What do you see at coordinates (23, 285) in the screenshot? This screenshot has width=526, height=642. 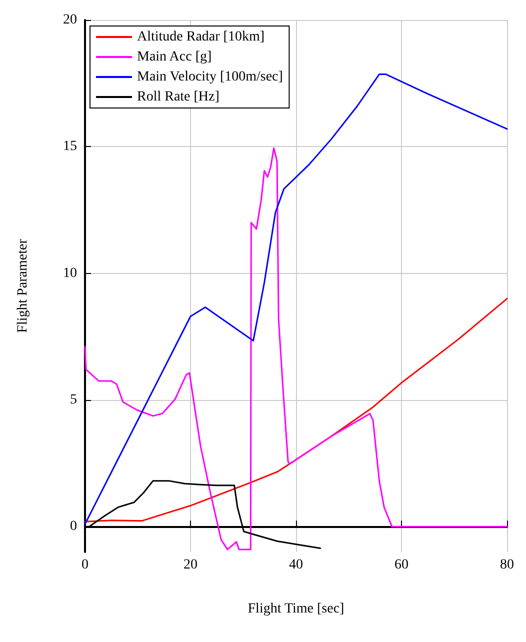 I see `y-axis-title: Flight Parameter` at bounding box center [23, 285].